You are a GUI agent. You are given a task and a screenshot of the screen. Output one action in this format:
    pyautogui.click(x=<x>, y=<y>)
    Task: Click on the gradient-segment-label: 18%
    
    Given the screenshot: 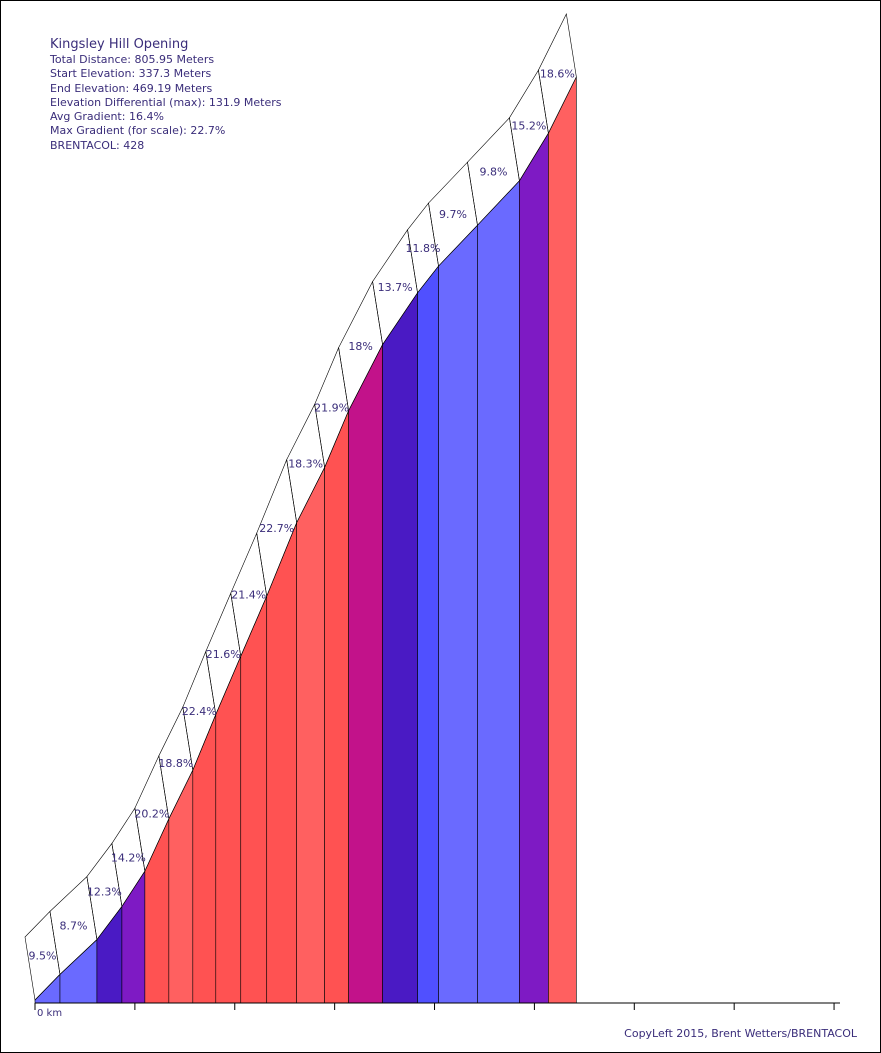 What is the action you would take?
    pyautogui.click(x=360, y=346)
    